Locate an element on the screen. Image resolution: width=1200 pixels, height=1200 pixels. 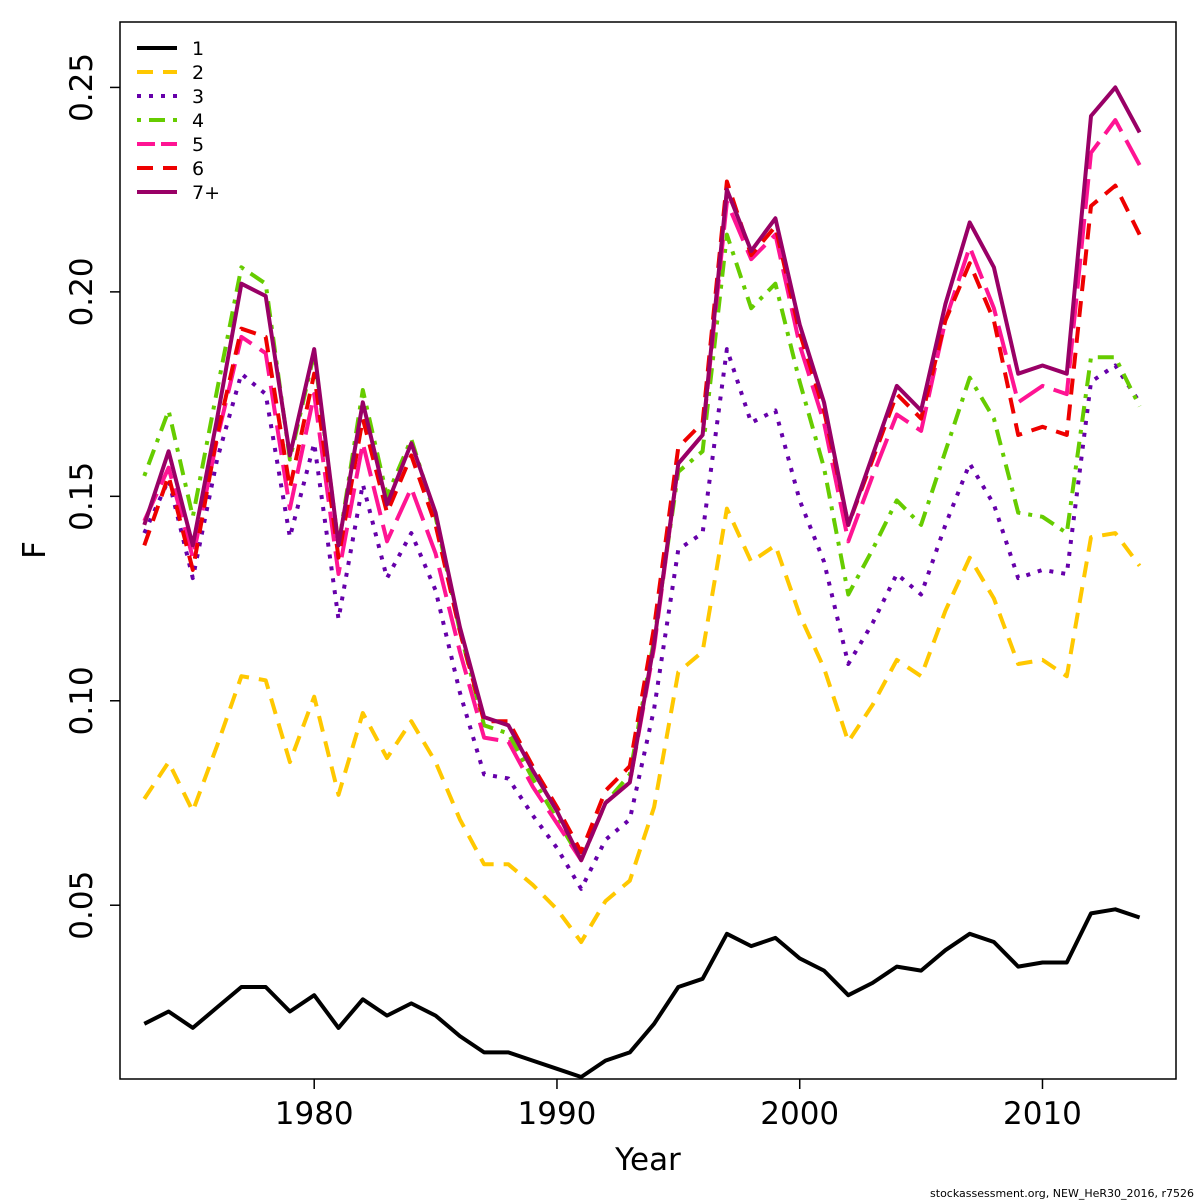
y-tick-label: 0.05 is located at coordinates (82, 905).